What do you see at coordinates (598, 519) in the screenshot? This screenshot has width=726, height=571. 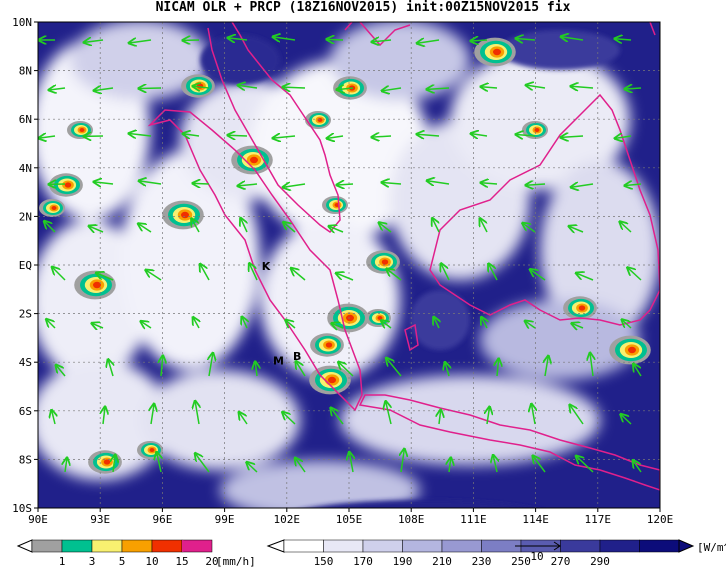 I see `x-tick-label: 117E` at bounding box center [598, 519].